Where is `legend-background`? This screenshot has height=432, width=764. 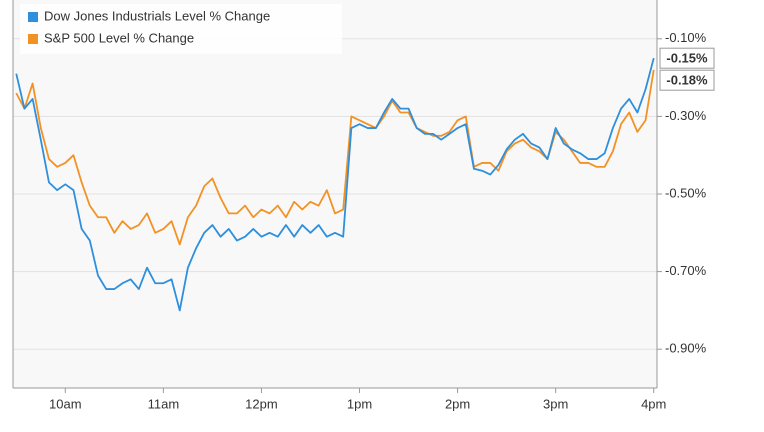
legend-background is located at coordinates (181, 29).